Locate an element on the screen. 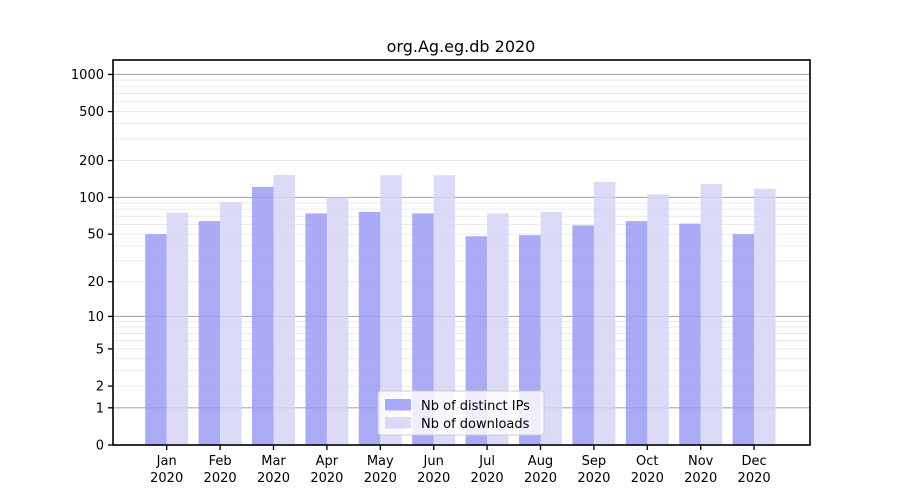  y-tick-label: 1 is located at coordinates (100, 408).